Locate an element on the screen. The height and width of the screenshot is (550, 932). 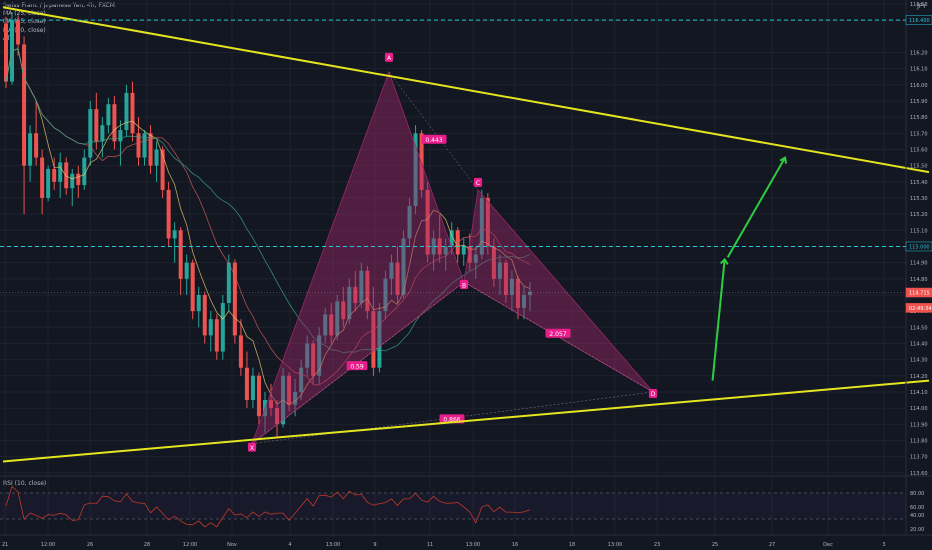
price-label-dashed: 116.400 is located at coordinates (918, 20).